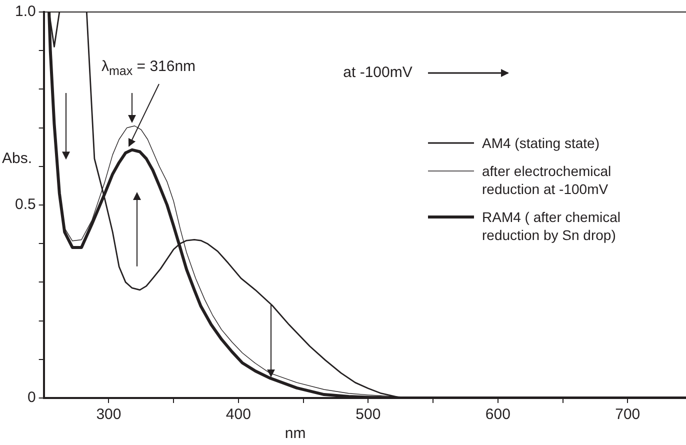 The image size is (686, 445). What do you see at coordinates (377, 72) in the screenshot?
I see `annotation: at -100mV` at bounding box center [377, 72].